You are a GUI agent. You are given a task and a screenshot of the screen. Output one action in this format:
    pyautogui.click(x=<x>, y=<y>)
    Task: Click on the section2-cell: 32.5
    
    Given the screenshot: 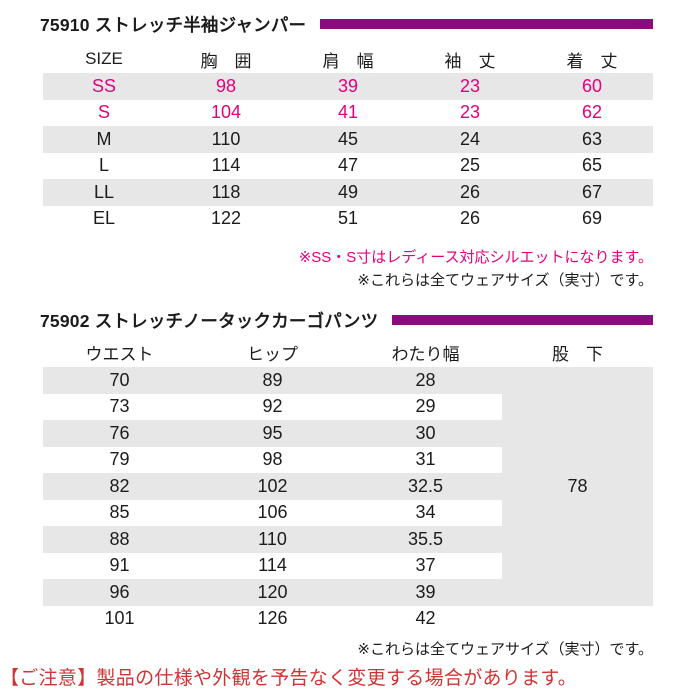 What is the action you would take?
    pyautogui.click(x=425, y=485)
    